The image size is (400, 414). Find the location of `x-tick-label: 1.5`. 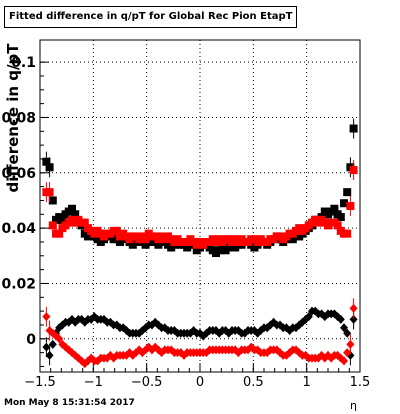

x-tick-label: 1.5 is located at coordinates (360, 382).